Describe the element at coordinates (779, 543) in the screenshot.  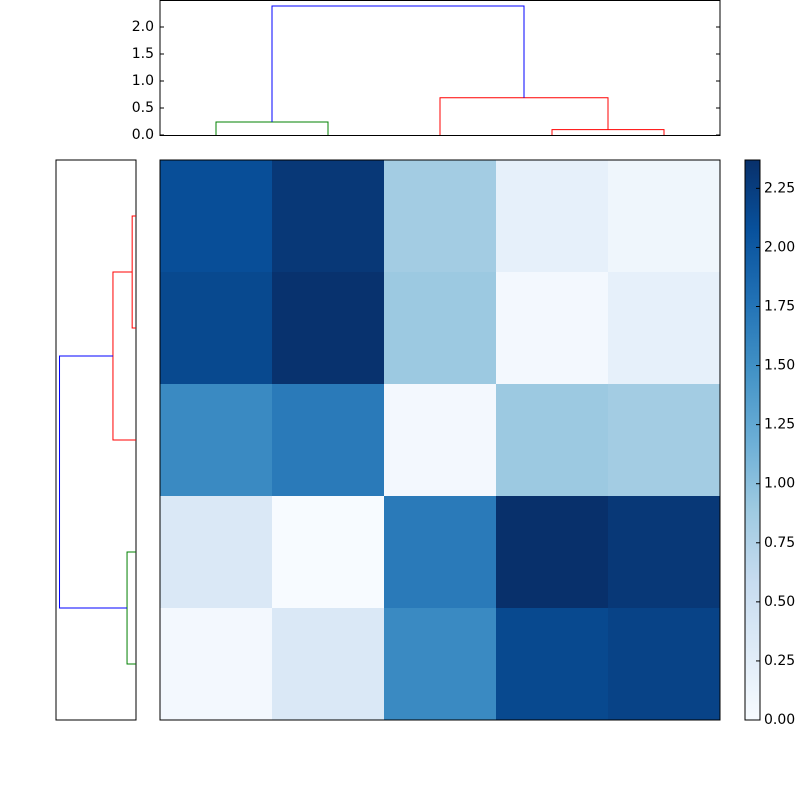
I see `colorbar-tick-label: 0.75` at that location.